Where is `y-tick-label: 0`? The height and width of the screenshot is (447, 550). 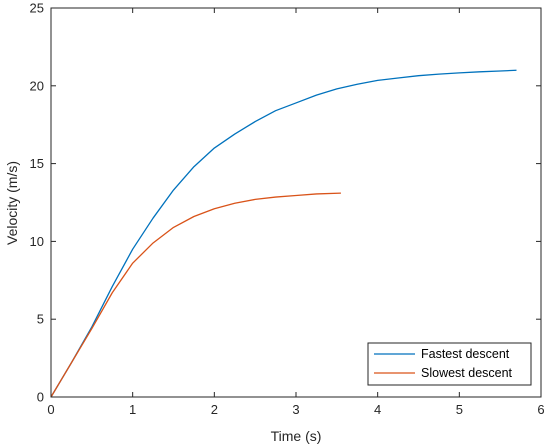
y-tick-label: 0 is located at coordinates (40, 397).